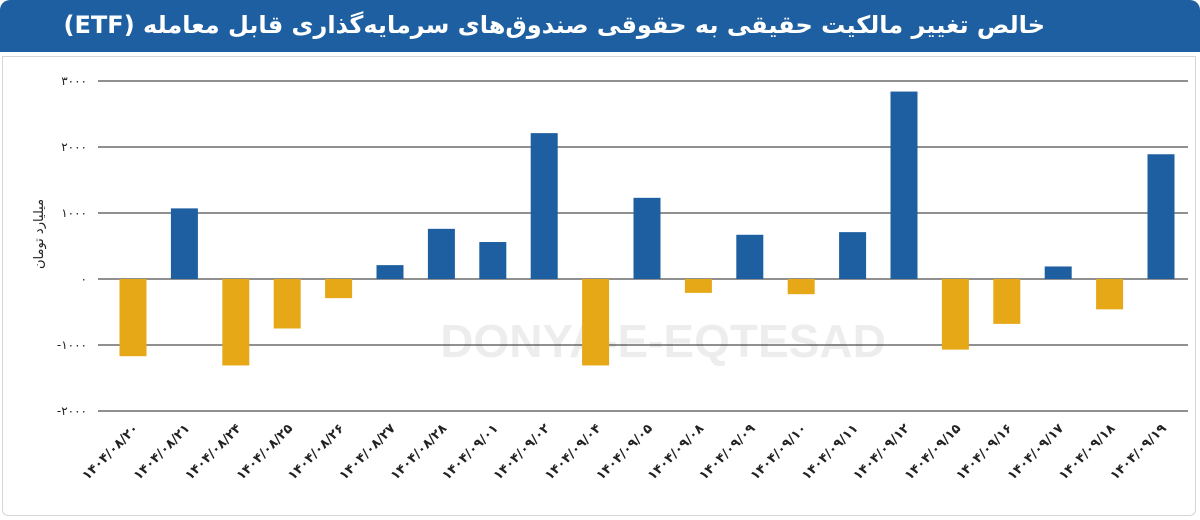 This screenshot has height=520, width=1200. I want to click on y-tick-label: ۲۰۰۰, so click(74, 147).